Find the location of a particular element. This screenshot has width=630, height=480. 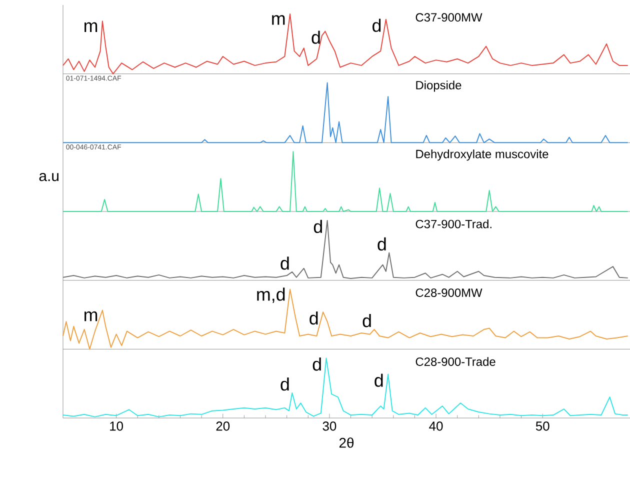

x-tick-label: 40 is located at coordinates (436, 426).